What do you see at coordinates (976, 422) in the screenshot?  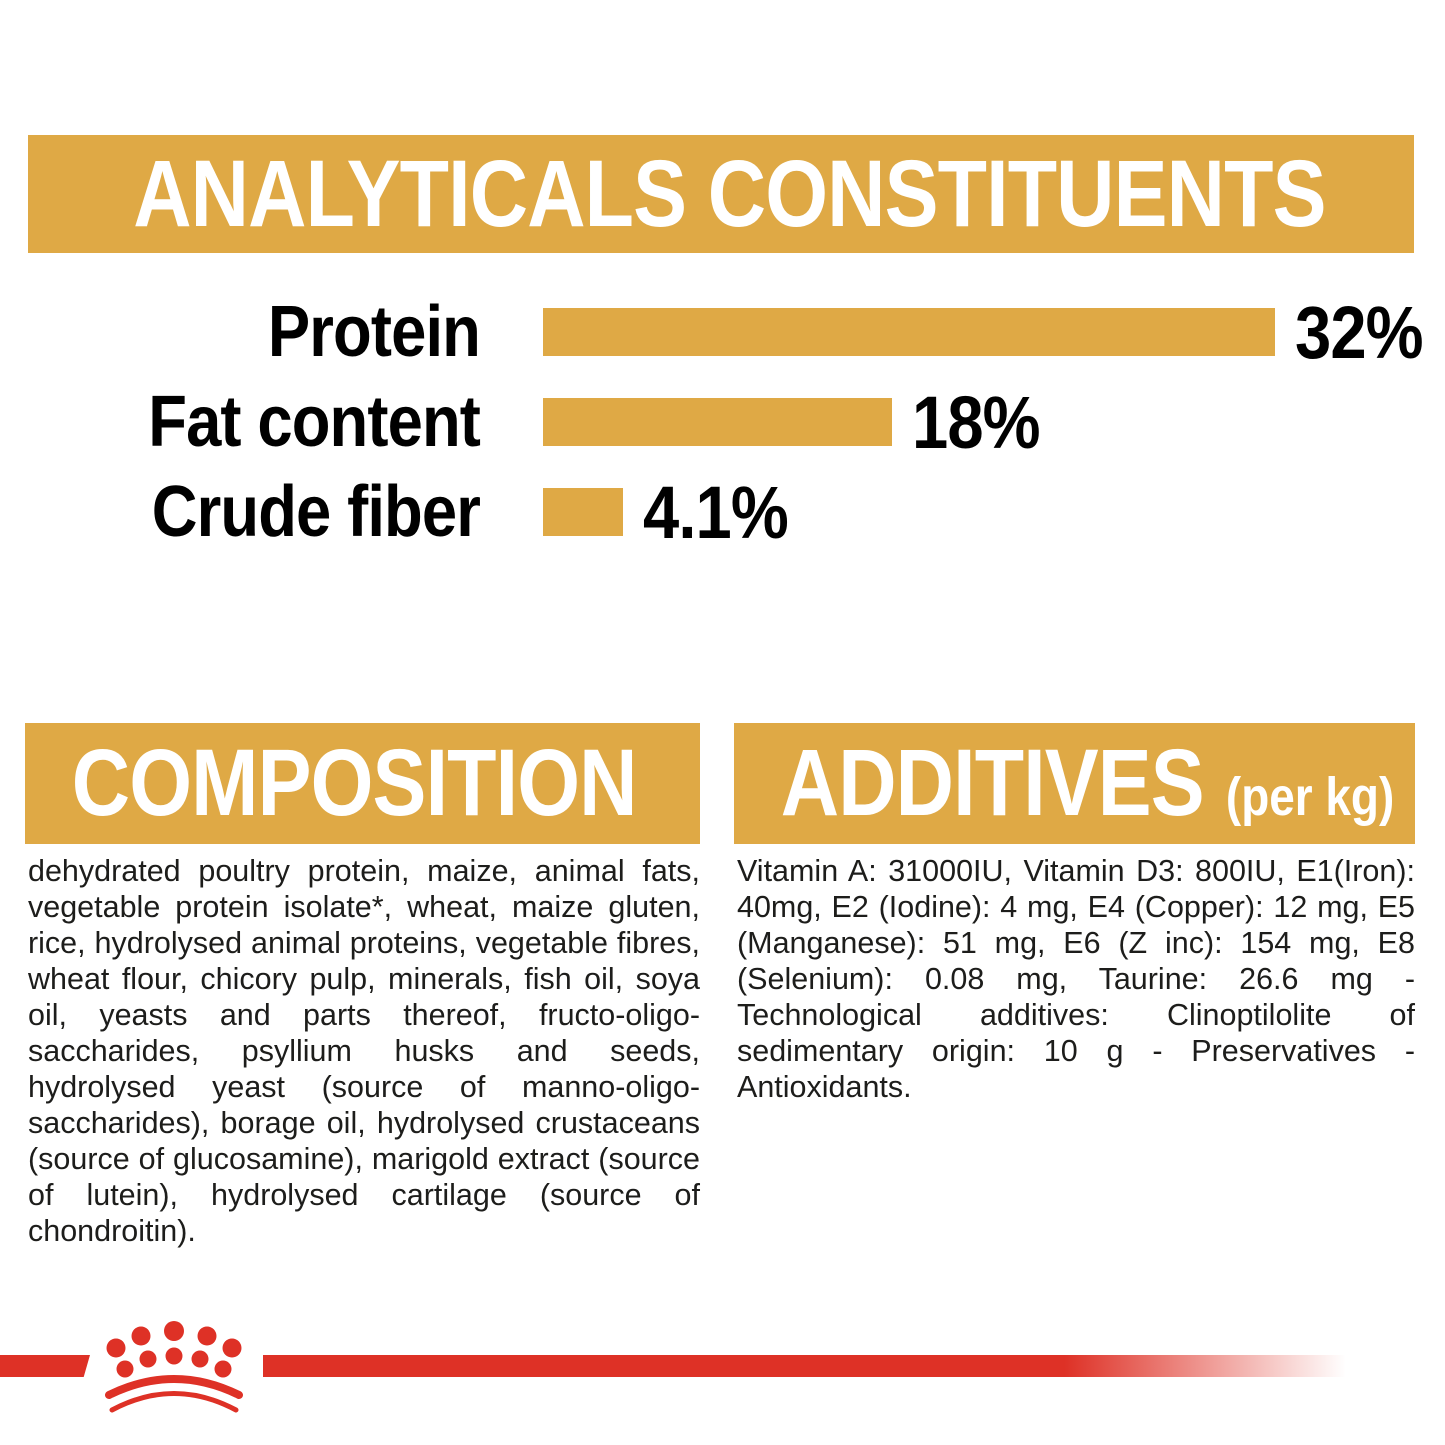 I see `chart-value-label: 18%` at bounding box center [976, 422].